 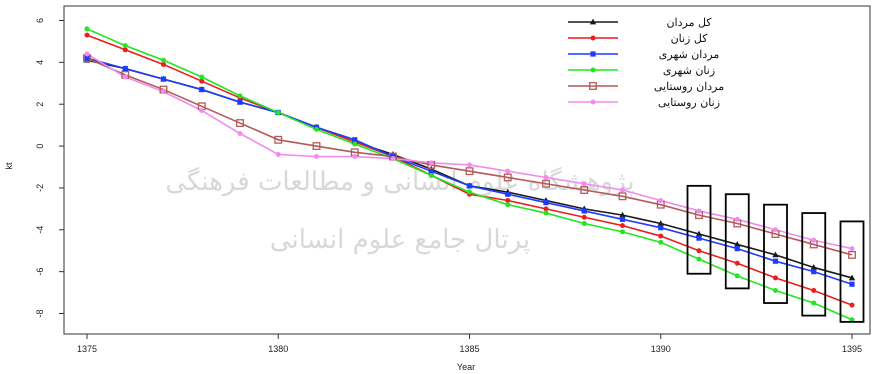 I want to click on y-tick-label: 2, so click(x=40, y=104).